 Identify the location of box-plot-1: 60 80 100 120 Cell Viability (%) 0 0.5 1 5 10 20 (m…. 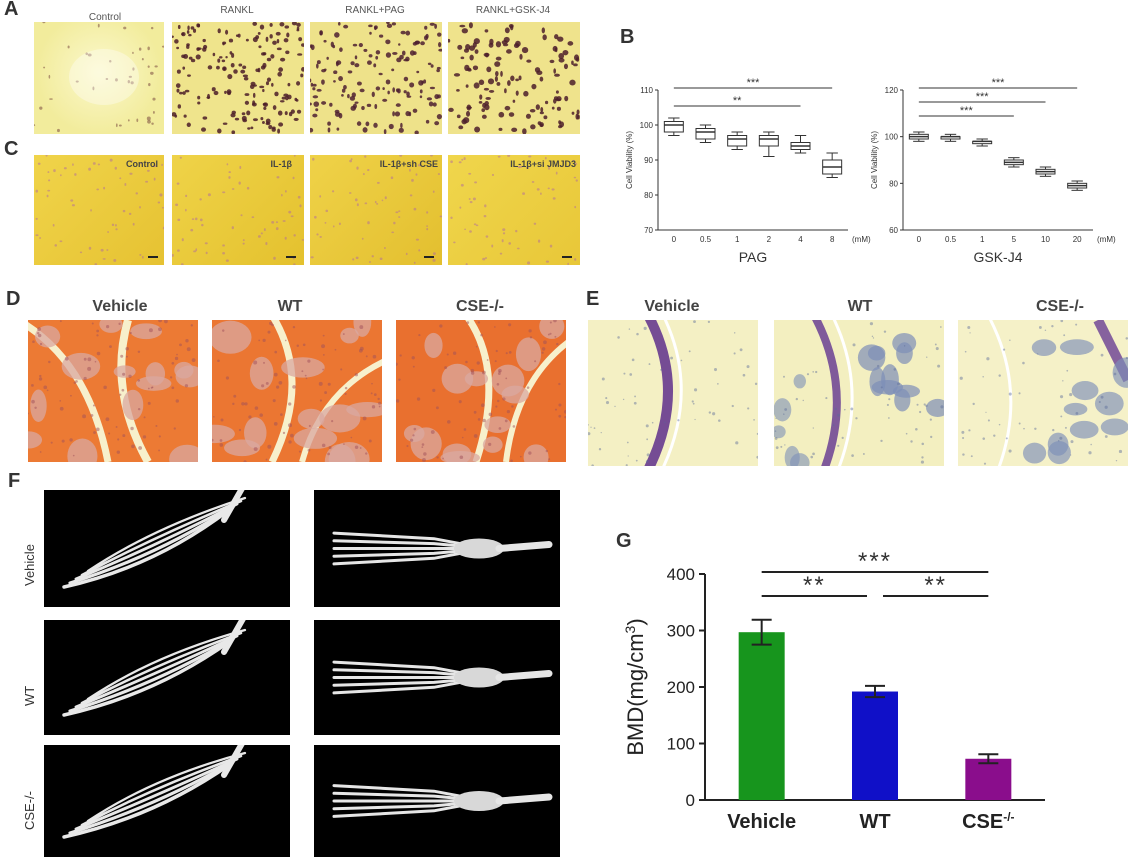
(993, 171).